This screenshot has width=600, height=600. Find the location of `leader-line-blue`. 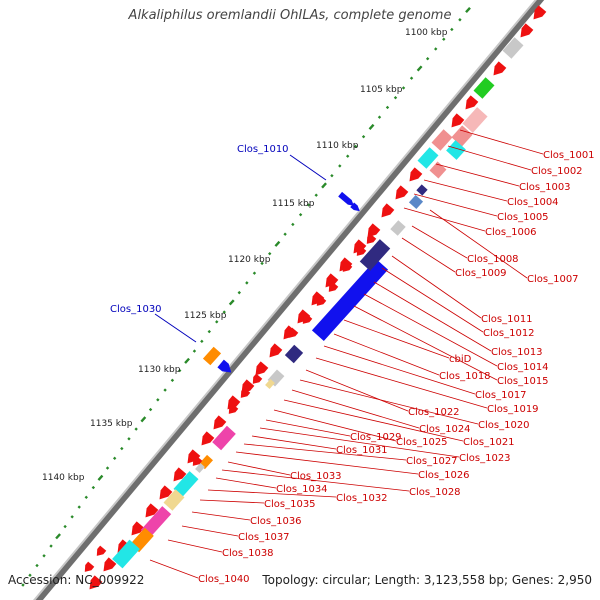

leader-line-blue is located at coordinates (175, 328).